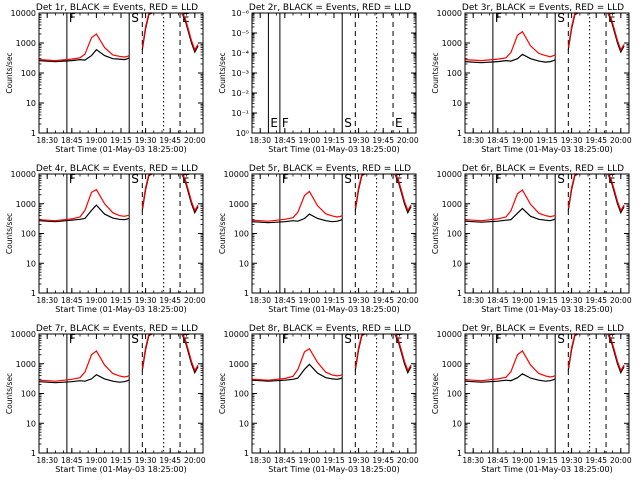 The image size is (640, 484). What do you see at coordinates (242, 133) in the screenshot?
I see `y-tick-label: 10⁰` at bounding box center [242, 133].